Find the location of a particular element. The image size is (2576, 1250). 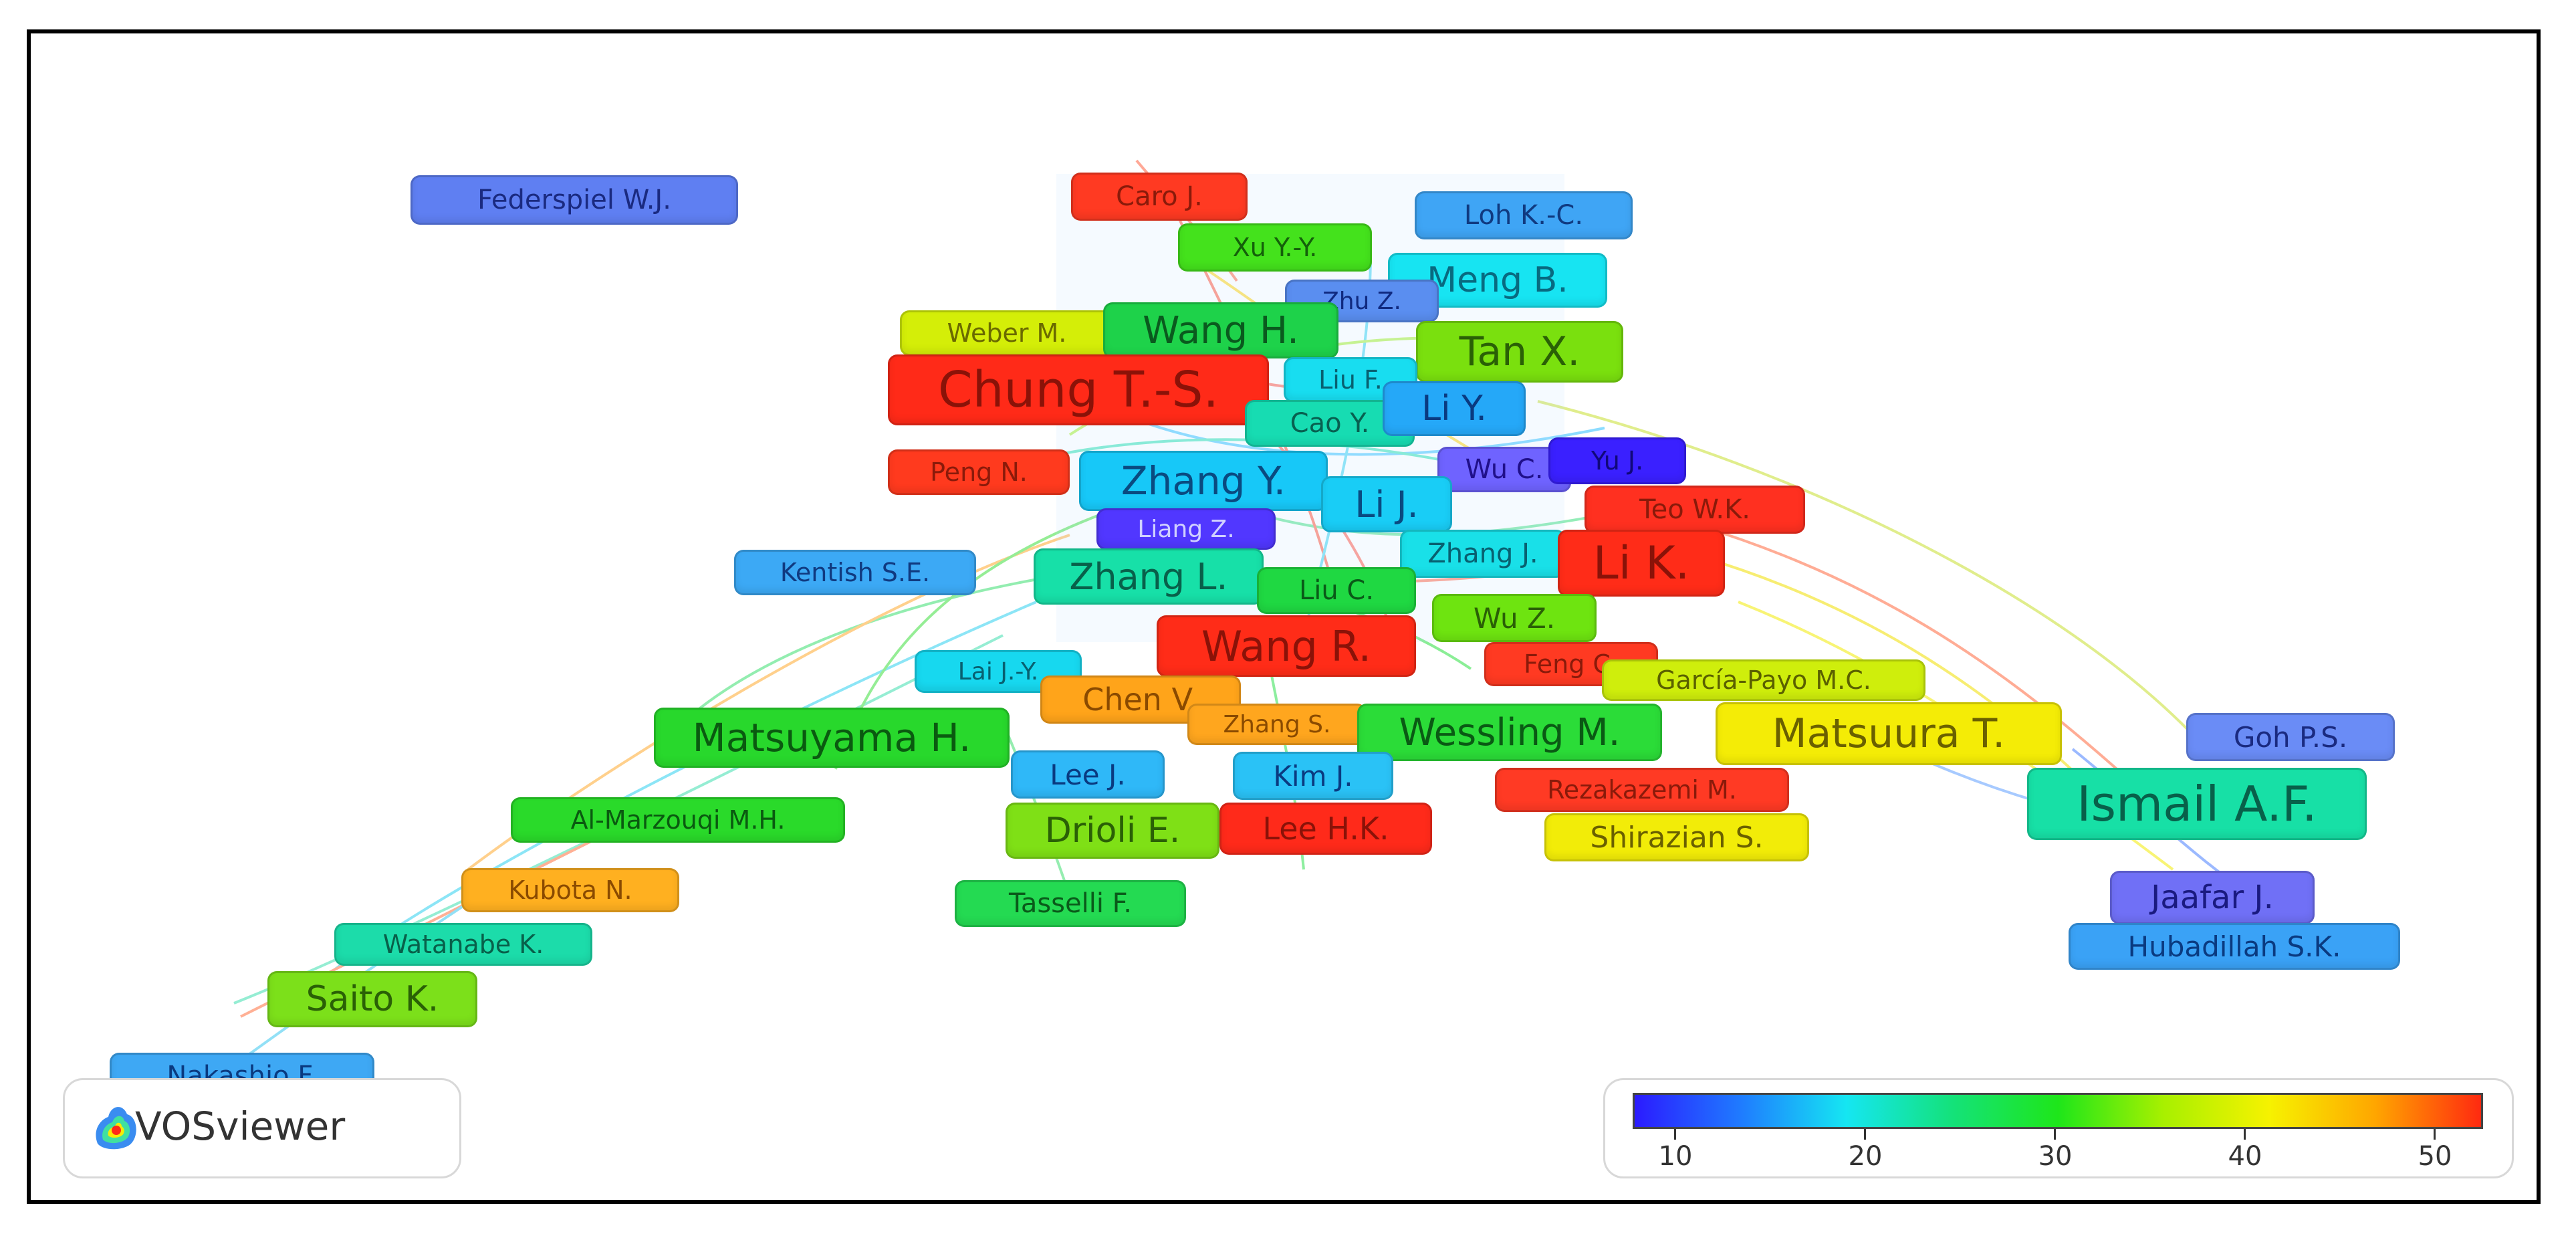

node-label: Hubadillah S.K. is located at coordinates (2234, 947).